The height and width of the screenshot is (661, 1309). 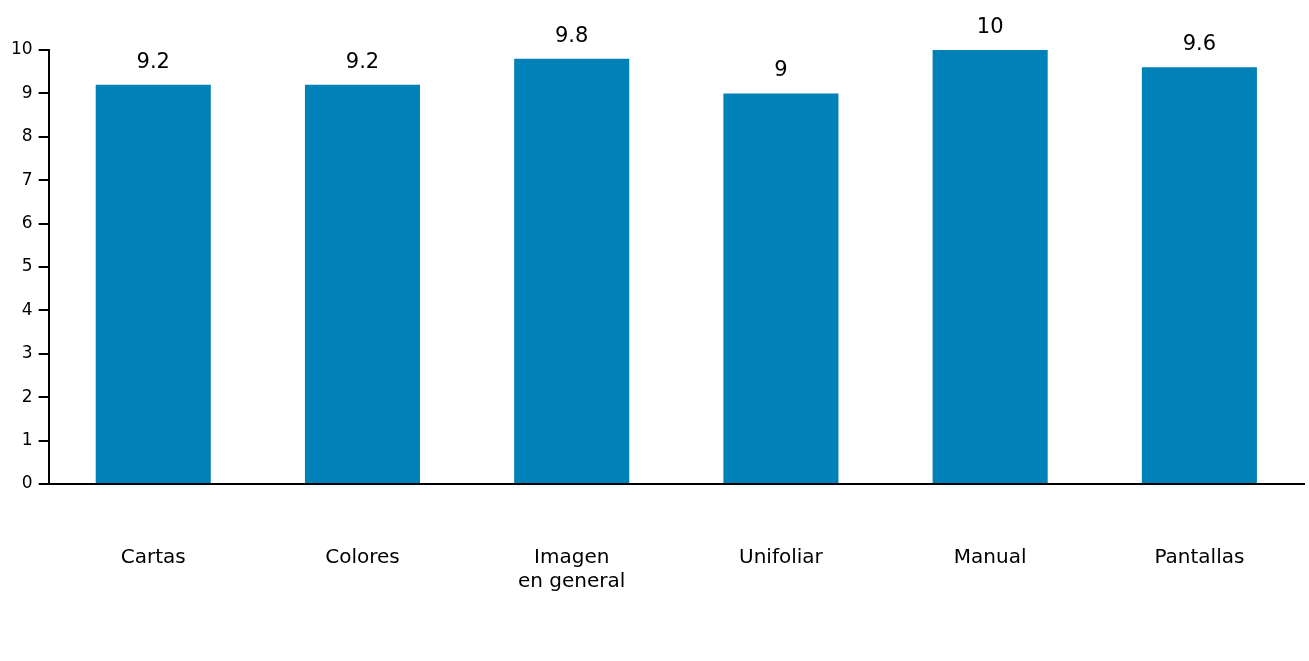 I want to click on data-label: 10, so click(x=990, y=25).